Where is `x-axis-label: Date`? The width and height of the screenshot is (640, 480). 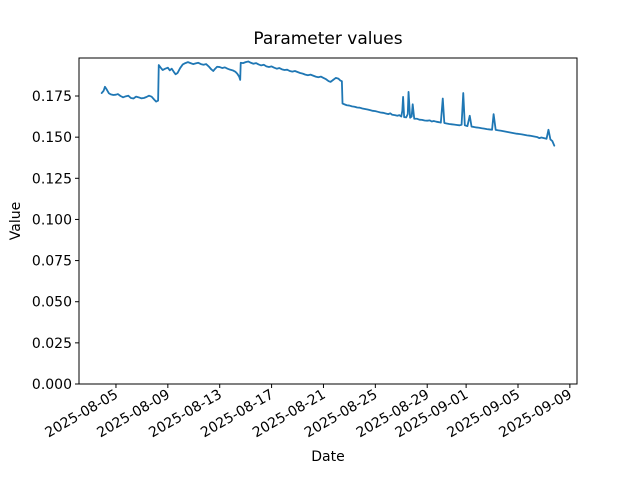 x-axis-label: Date is located at coordinates (327, 457).